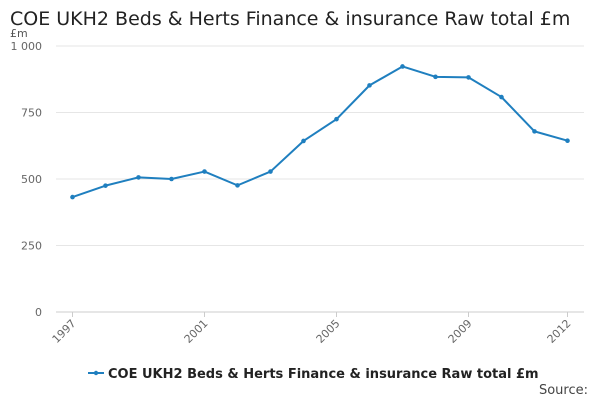 Image resolution: width=600 pixels, height=400 pixels. I want to click on source-label: Source:, so click(563, 390).